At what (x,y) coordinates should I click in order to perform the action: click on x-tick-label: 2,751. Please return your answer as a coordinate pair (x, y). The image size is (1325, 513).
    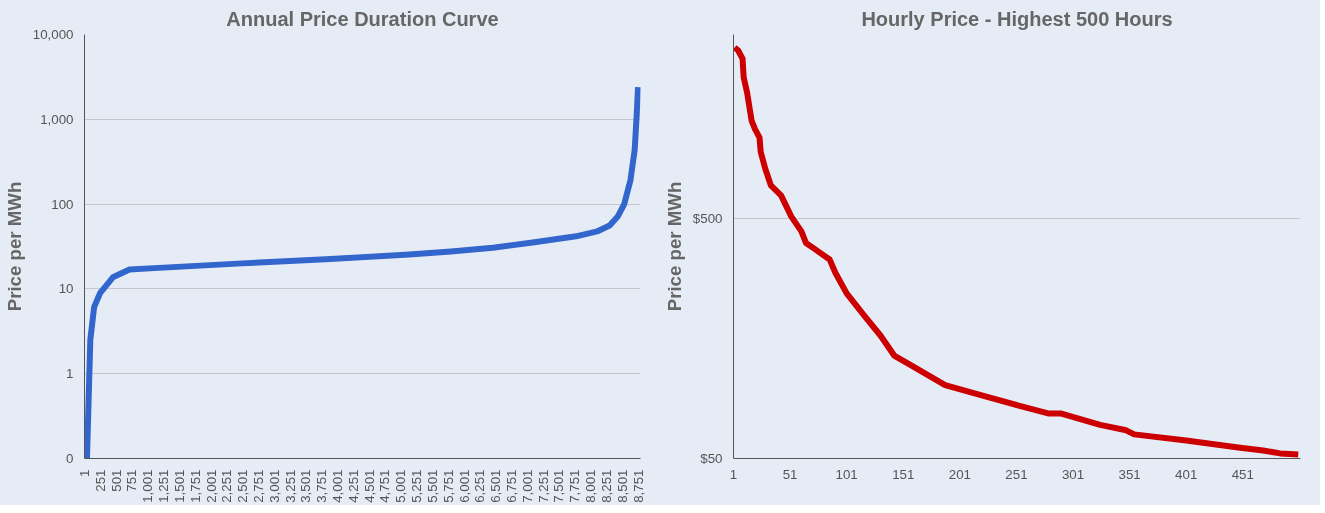
    Looking at the image, I should click on (258, 486).